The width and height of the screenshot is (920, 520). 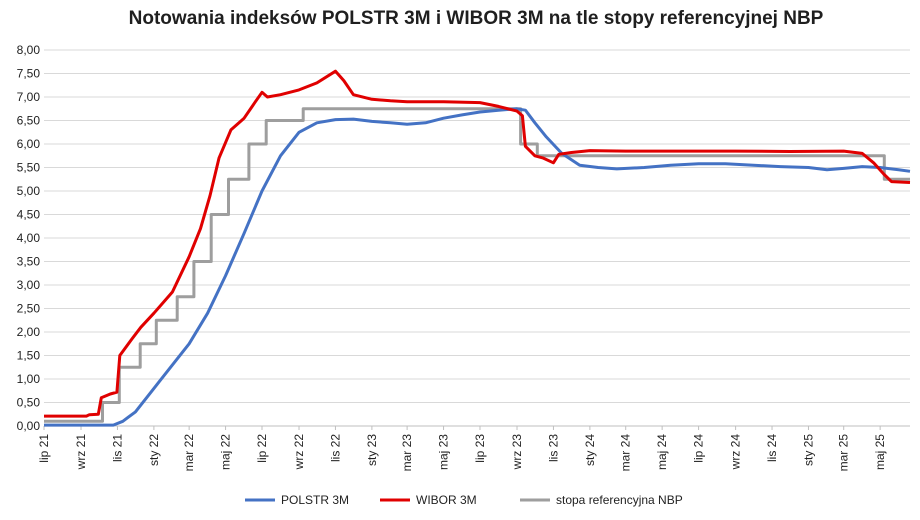 I want to click on x-tick-label: lip 21, so click(x=44, y=448).